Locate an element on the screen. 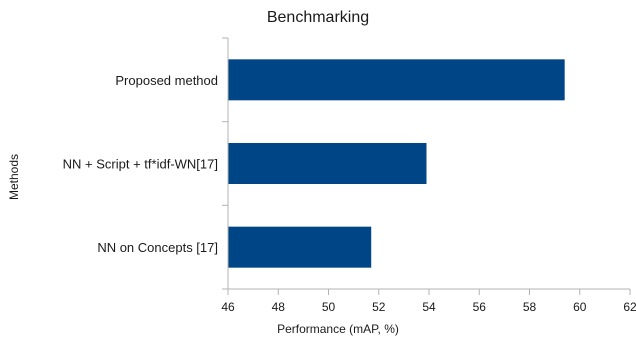  x-tick-label: 48 is located at coordinates (279, 307).